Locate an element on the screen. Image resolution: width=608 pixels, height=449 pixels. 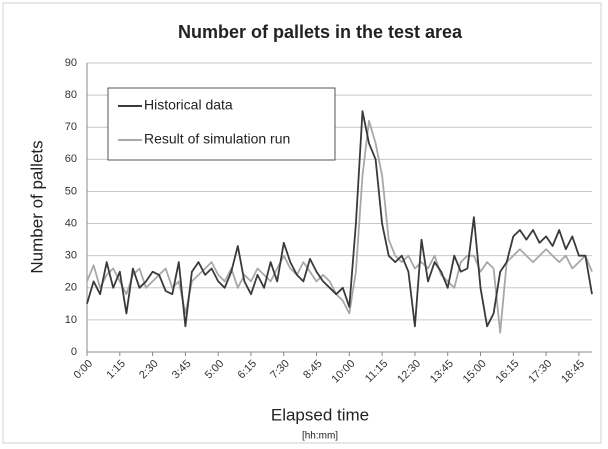
legend-label: Historical data is located at coordinates (188, 105).